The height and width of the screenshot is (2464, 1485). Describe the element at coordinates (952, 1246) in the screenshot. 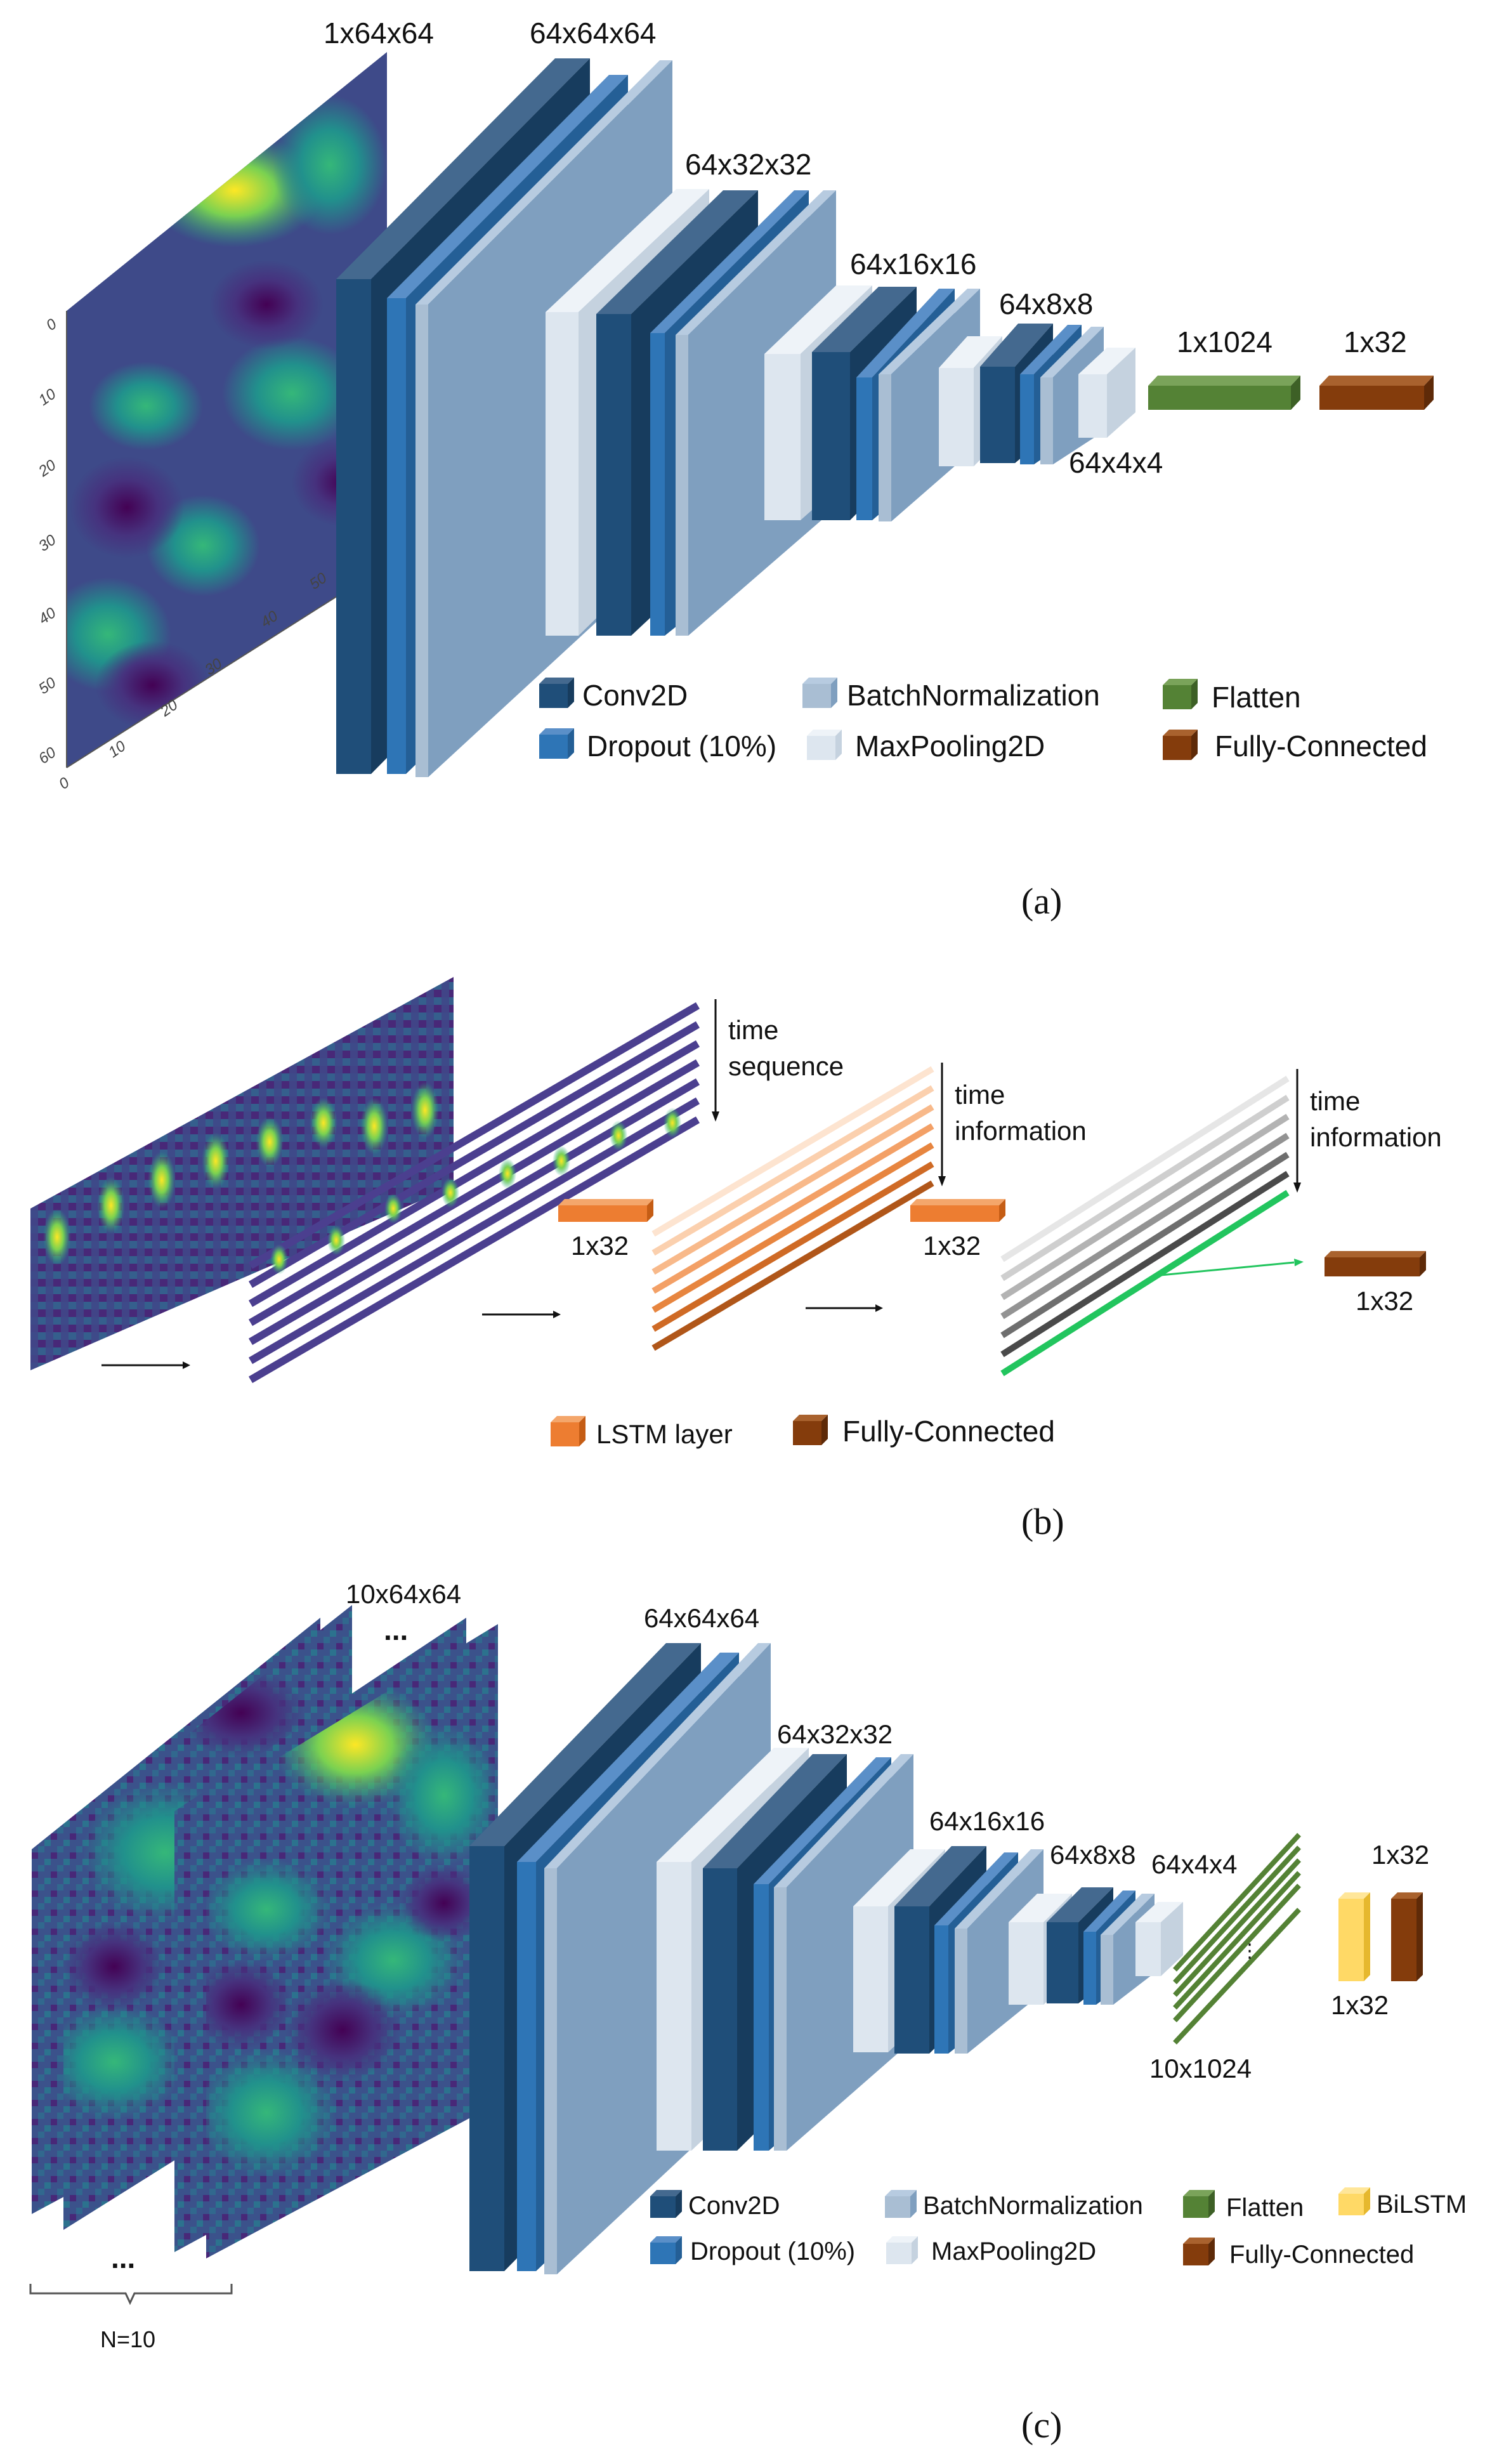

I see `lstm2-dims: 1x32` at that location.